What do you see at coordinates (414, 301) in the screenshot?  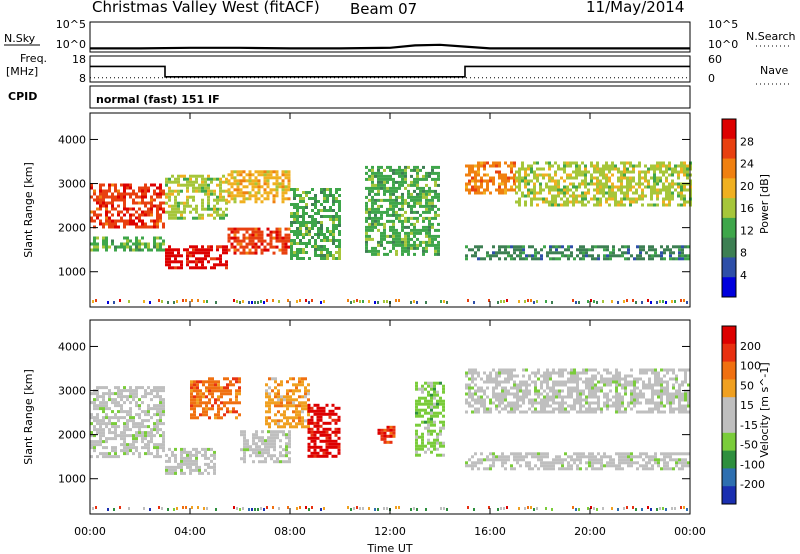 I see `power-ground-cell` at bounding box center [414, 301].